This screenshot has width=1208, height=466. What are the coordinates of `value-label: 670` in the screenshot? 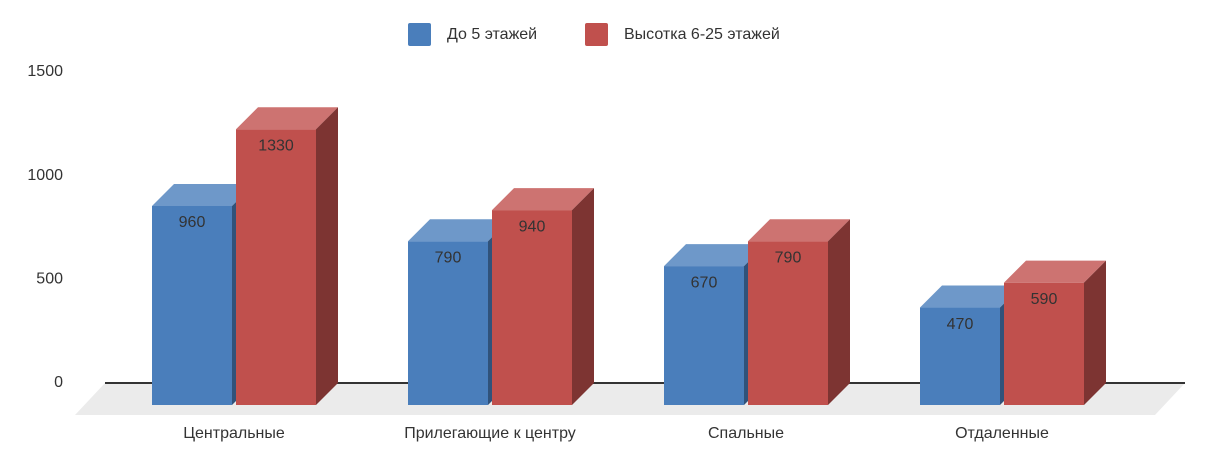 It's located at (704, 282).